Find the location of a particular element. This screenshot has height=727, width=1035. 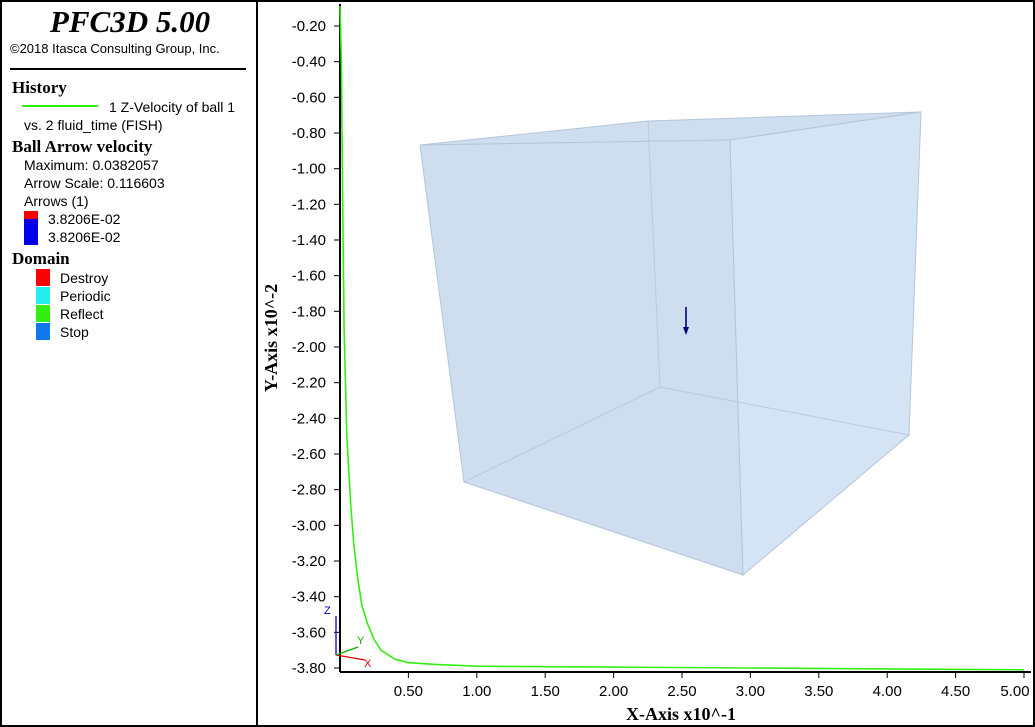

ball-velocity-arrow is located at coordinates (686, 321).